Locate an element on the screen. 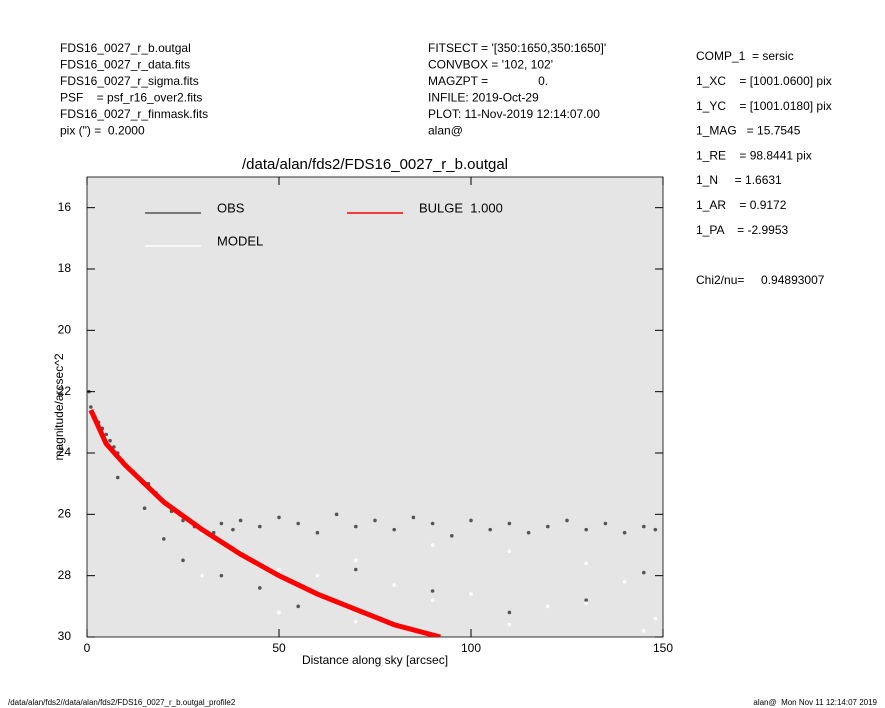  header-line: COMP_1 = sersic is located at coordinates (745, 56).